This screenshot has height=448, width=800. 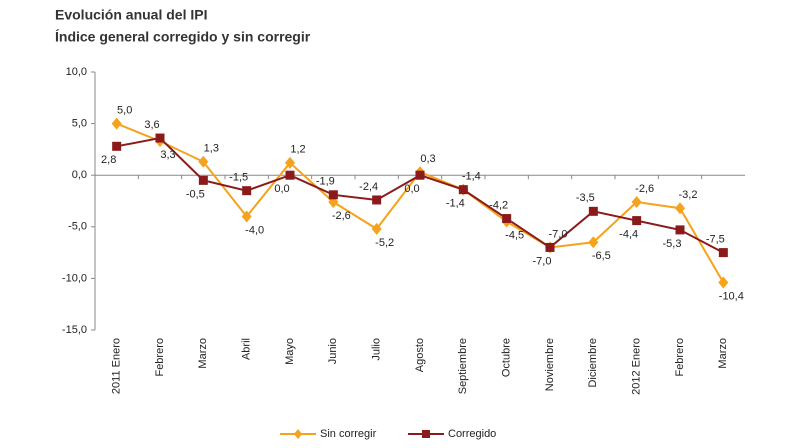 What do you see at coordinates (333, 351) in the screenshot?
I see `x-tick-label: Junio` at bounding box center [333, 351].